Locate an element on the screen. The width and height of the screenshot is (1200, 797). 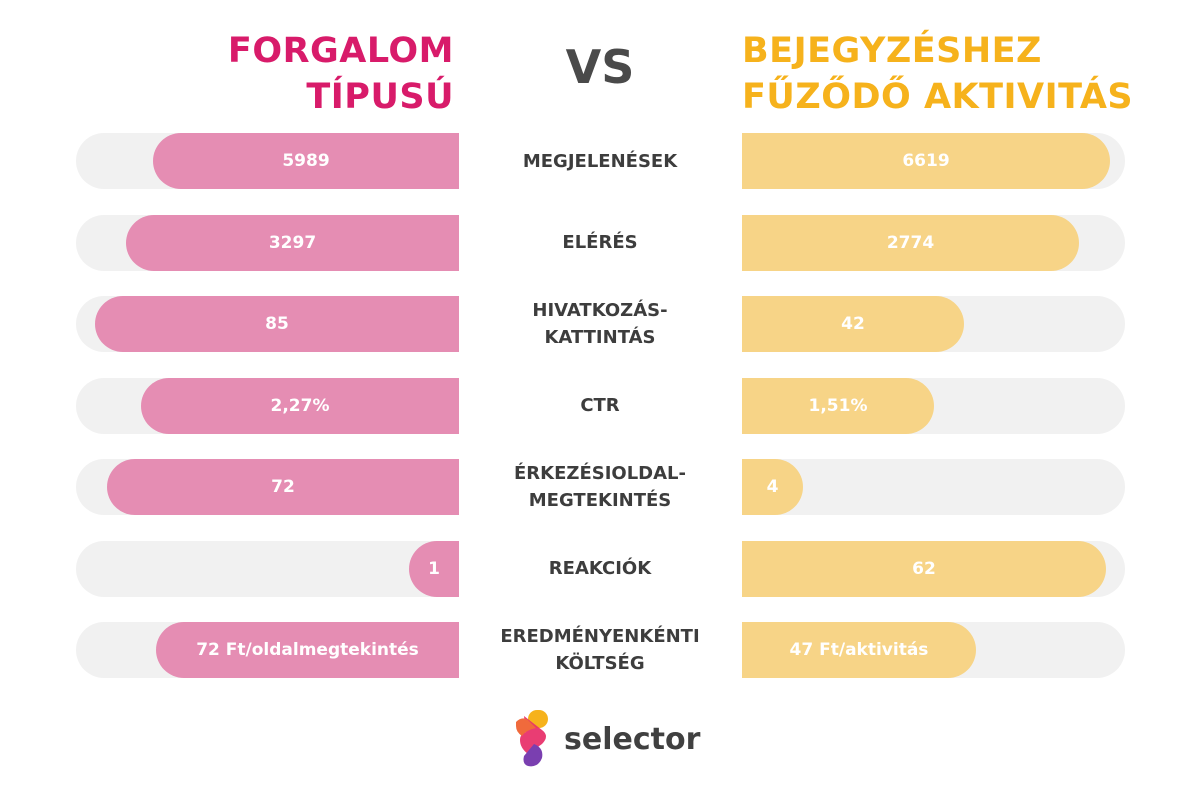
chart-row: 5989 6619 MEGJELENÉSEK is located at coordinates (600, 161).